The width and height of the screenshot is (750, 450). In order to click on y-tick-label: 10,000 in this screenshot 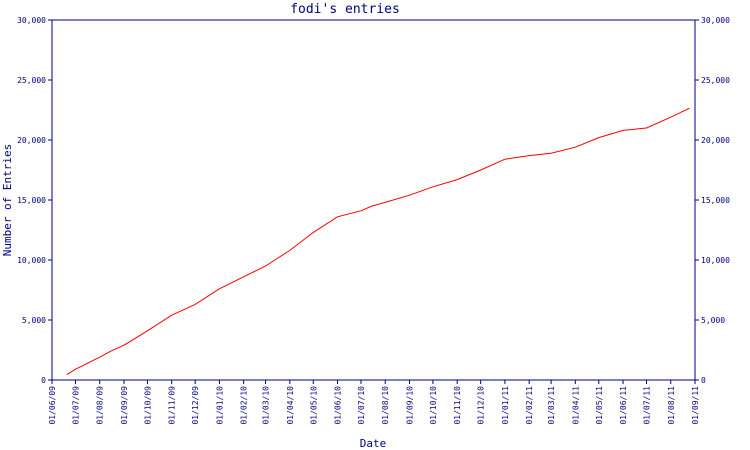, I will do `click(31, 260)`.